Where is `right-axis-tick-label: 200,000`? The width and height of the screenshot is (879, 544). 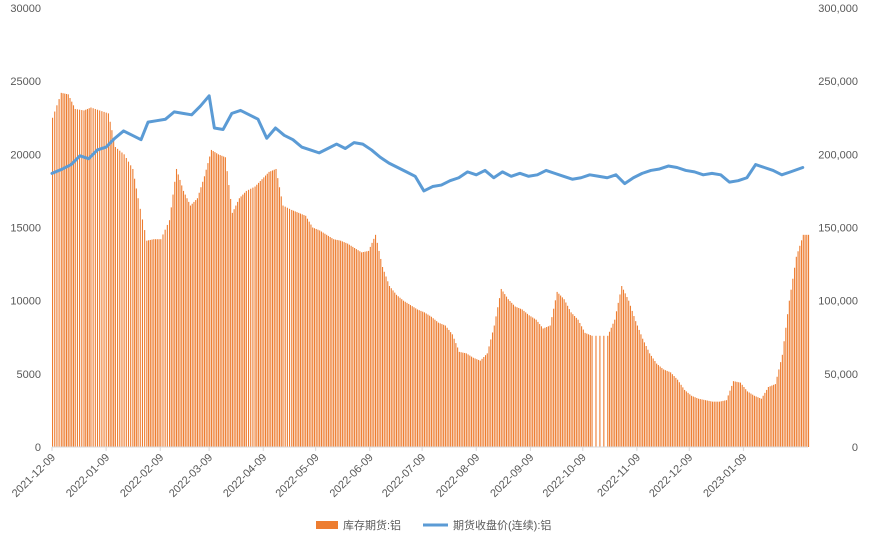
right-axis-tick-label: 200,000 is located at coordinates (838, 155).